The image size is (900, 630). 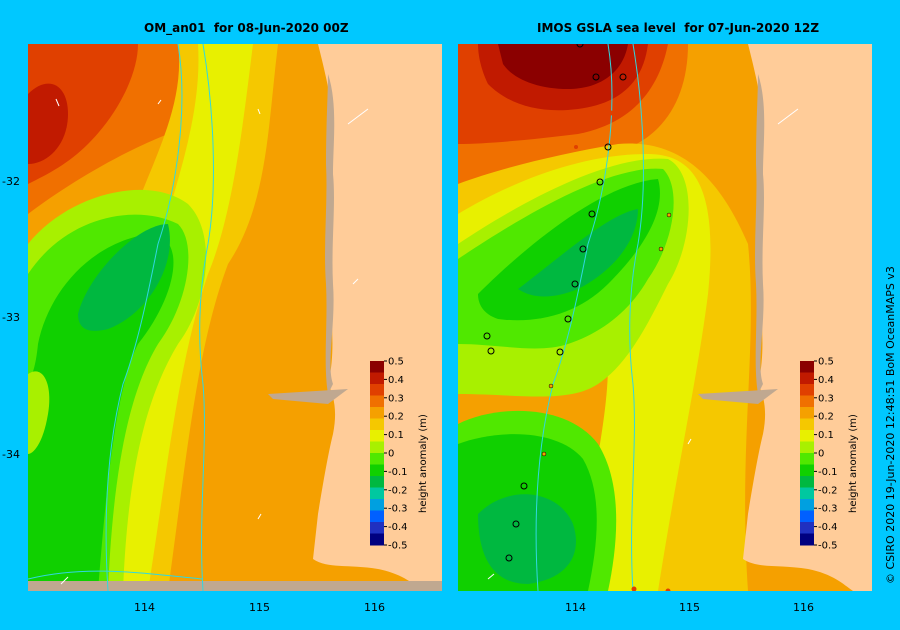 I want to click on lat-tick: -34, so click(x=11, y=454).